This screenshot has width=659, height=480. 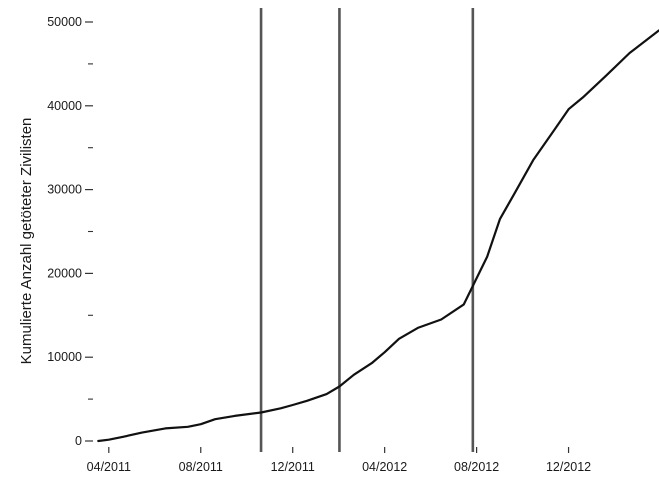 I want to click on x-tick-label: 04/2011, so click(x=109, y=467).